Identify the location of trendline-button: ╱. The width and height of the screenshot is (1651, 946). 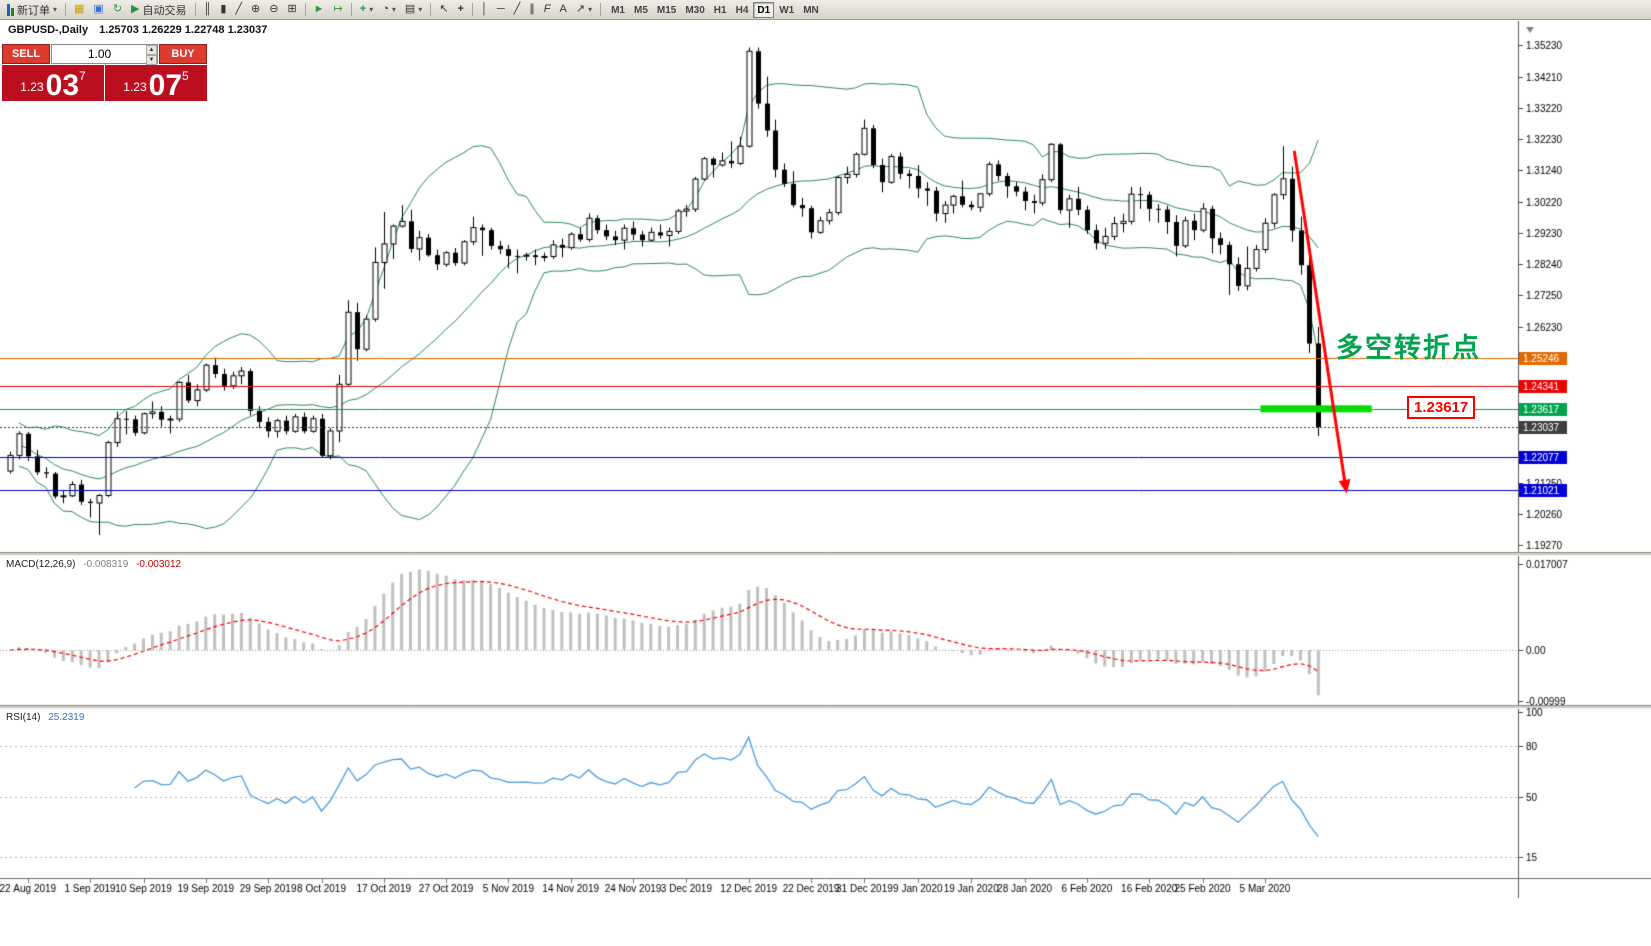
(517, 9).